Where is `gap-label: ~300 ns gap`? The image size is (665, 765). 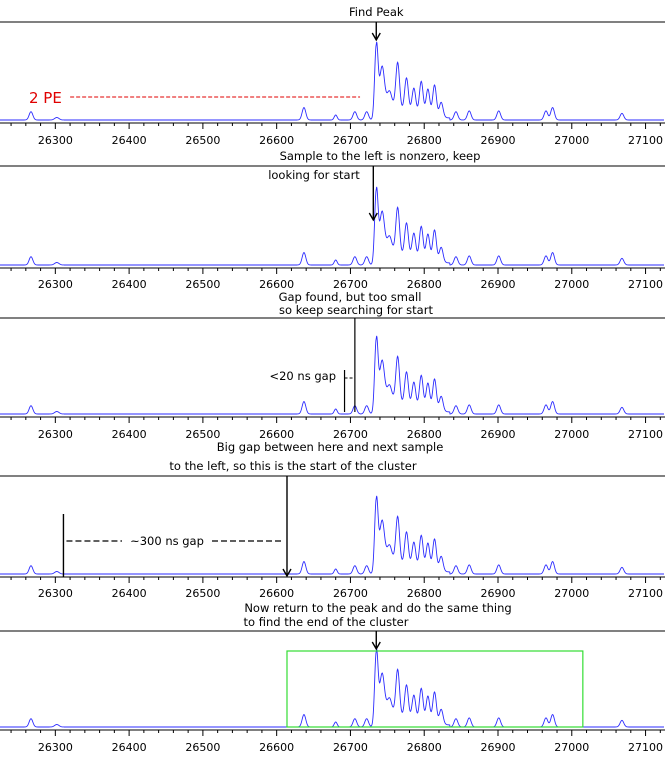
gap-label: ~300 ns gap is located at coordinates (167, 541).